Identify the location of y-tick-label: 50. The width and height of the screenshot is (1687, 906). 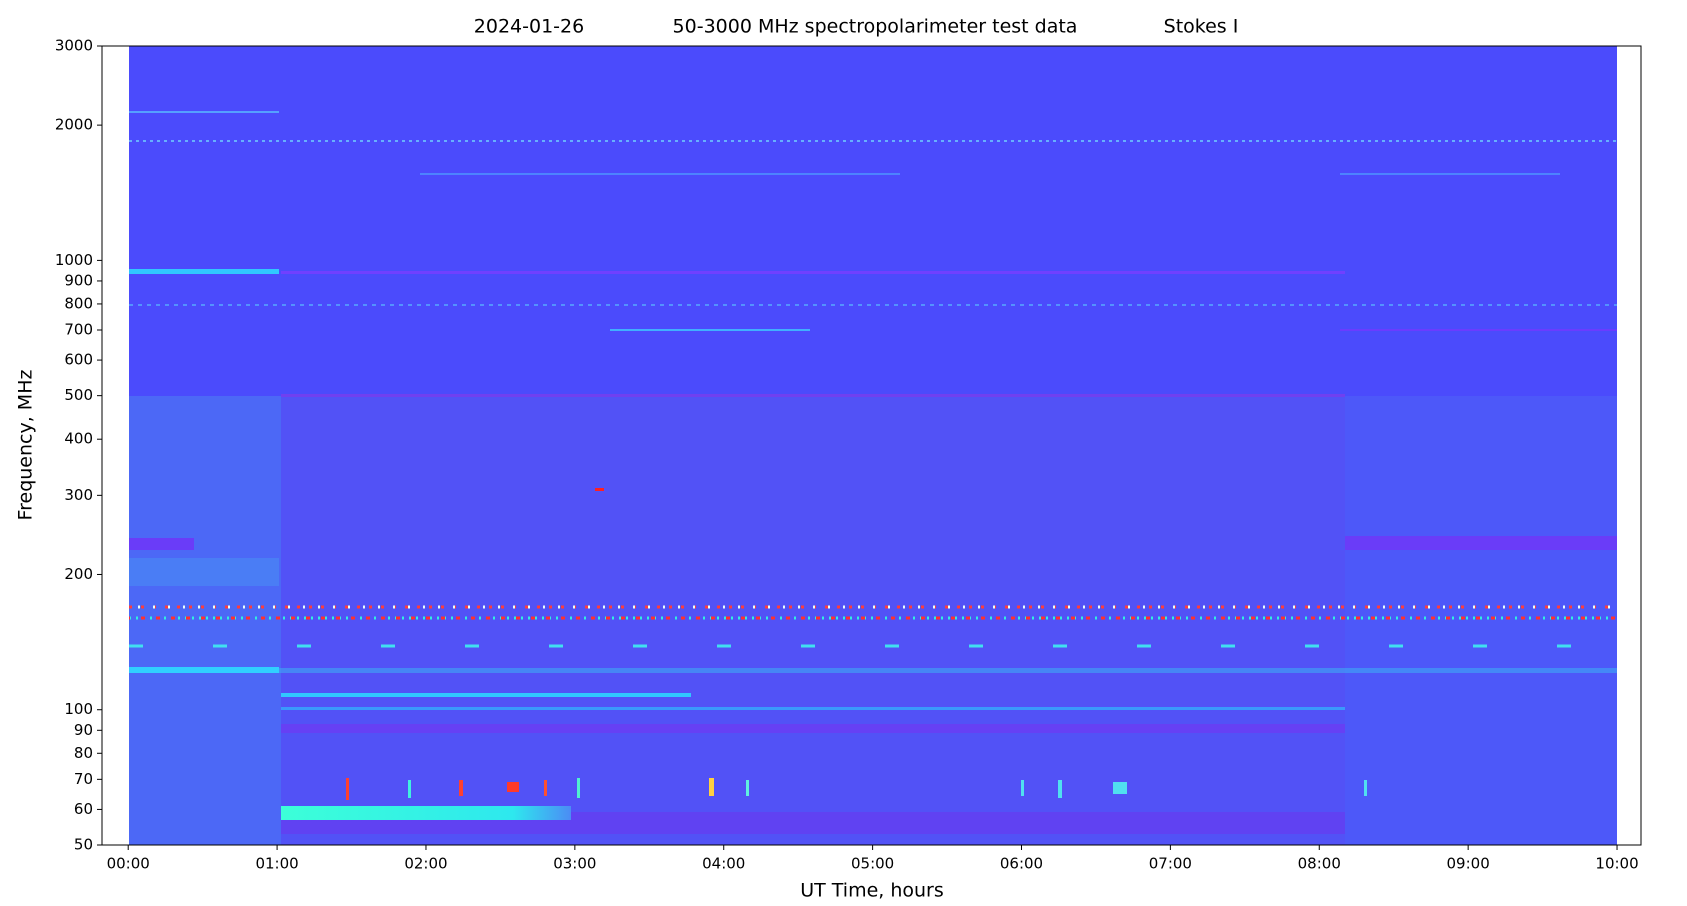
(83, 845).